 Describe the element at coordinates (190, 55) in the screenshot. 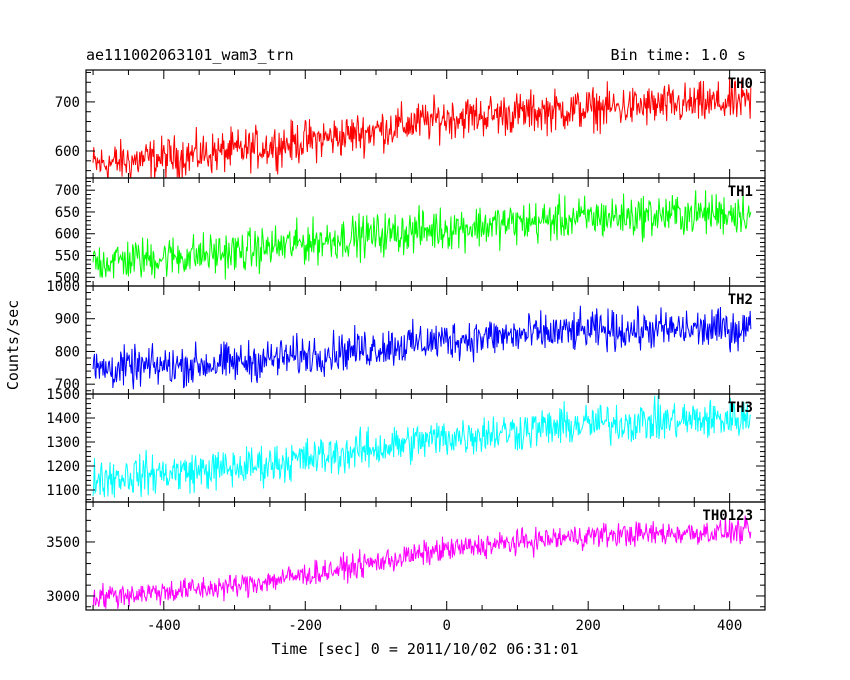

I see `chart-title: ae111002063101_wam3_trn` at that location.